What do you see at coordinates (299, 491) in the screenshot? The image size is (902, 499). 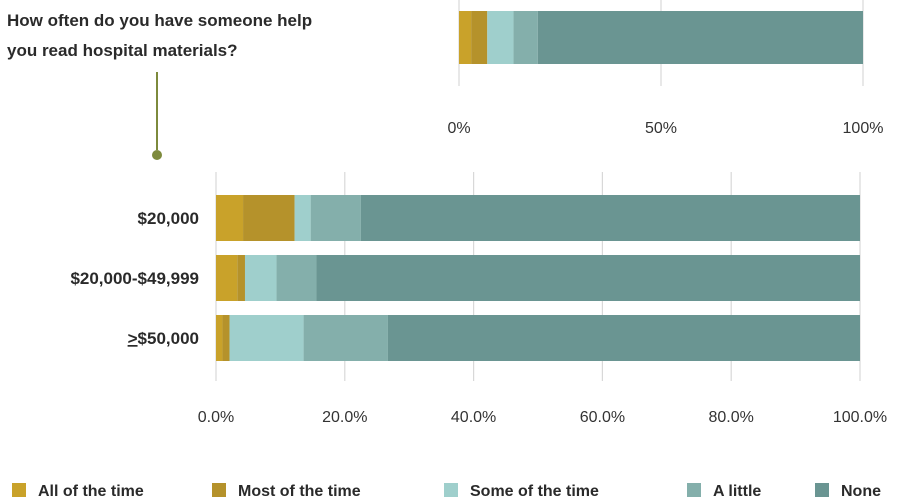 I see `legend-label: Most of the time` at bounding box center [299, 491].